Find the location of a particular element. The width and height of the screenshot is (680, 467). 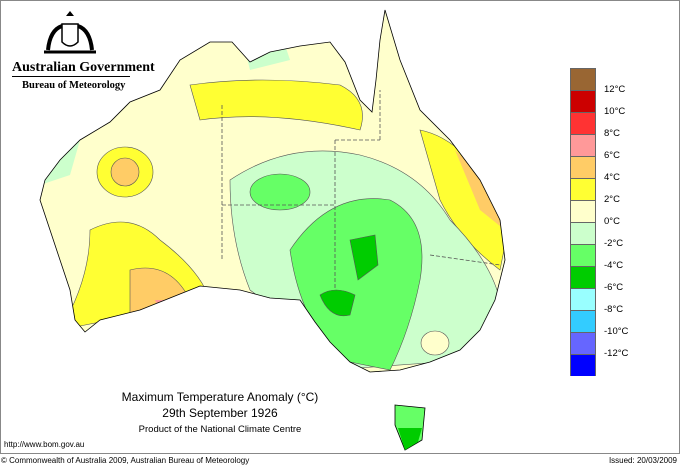

map-product: Product of the National Climate Centre is located at coordinates (220, 429).